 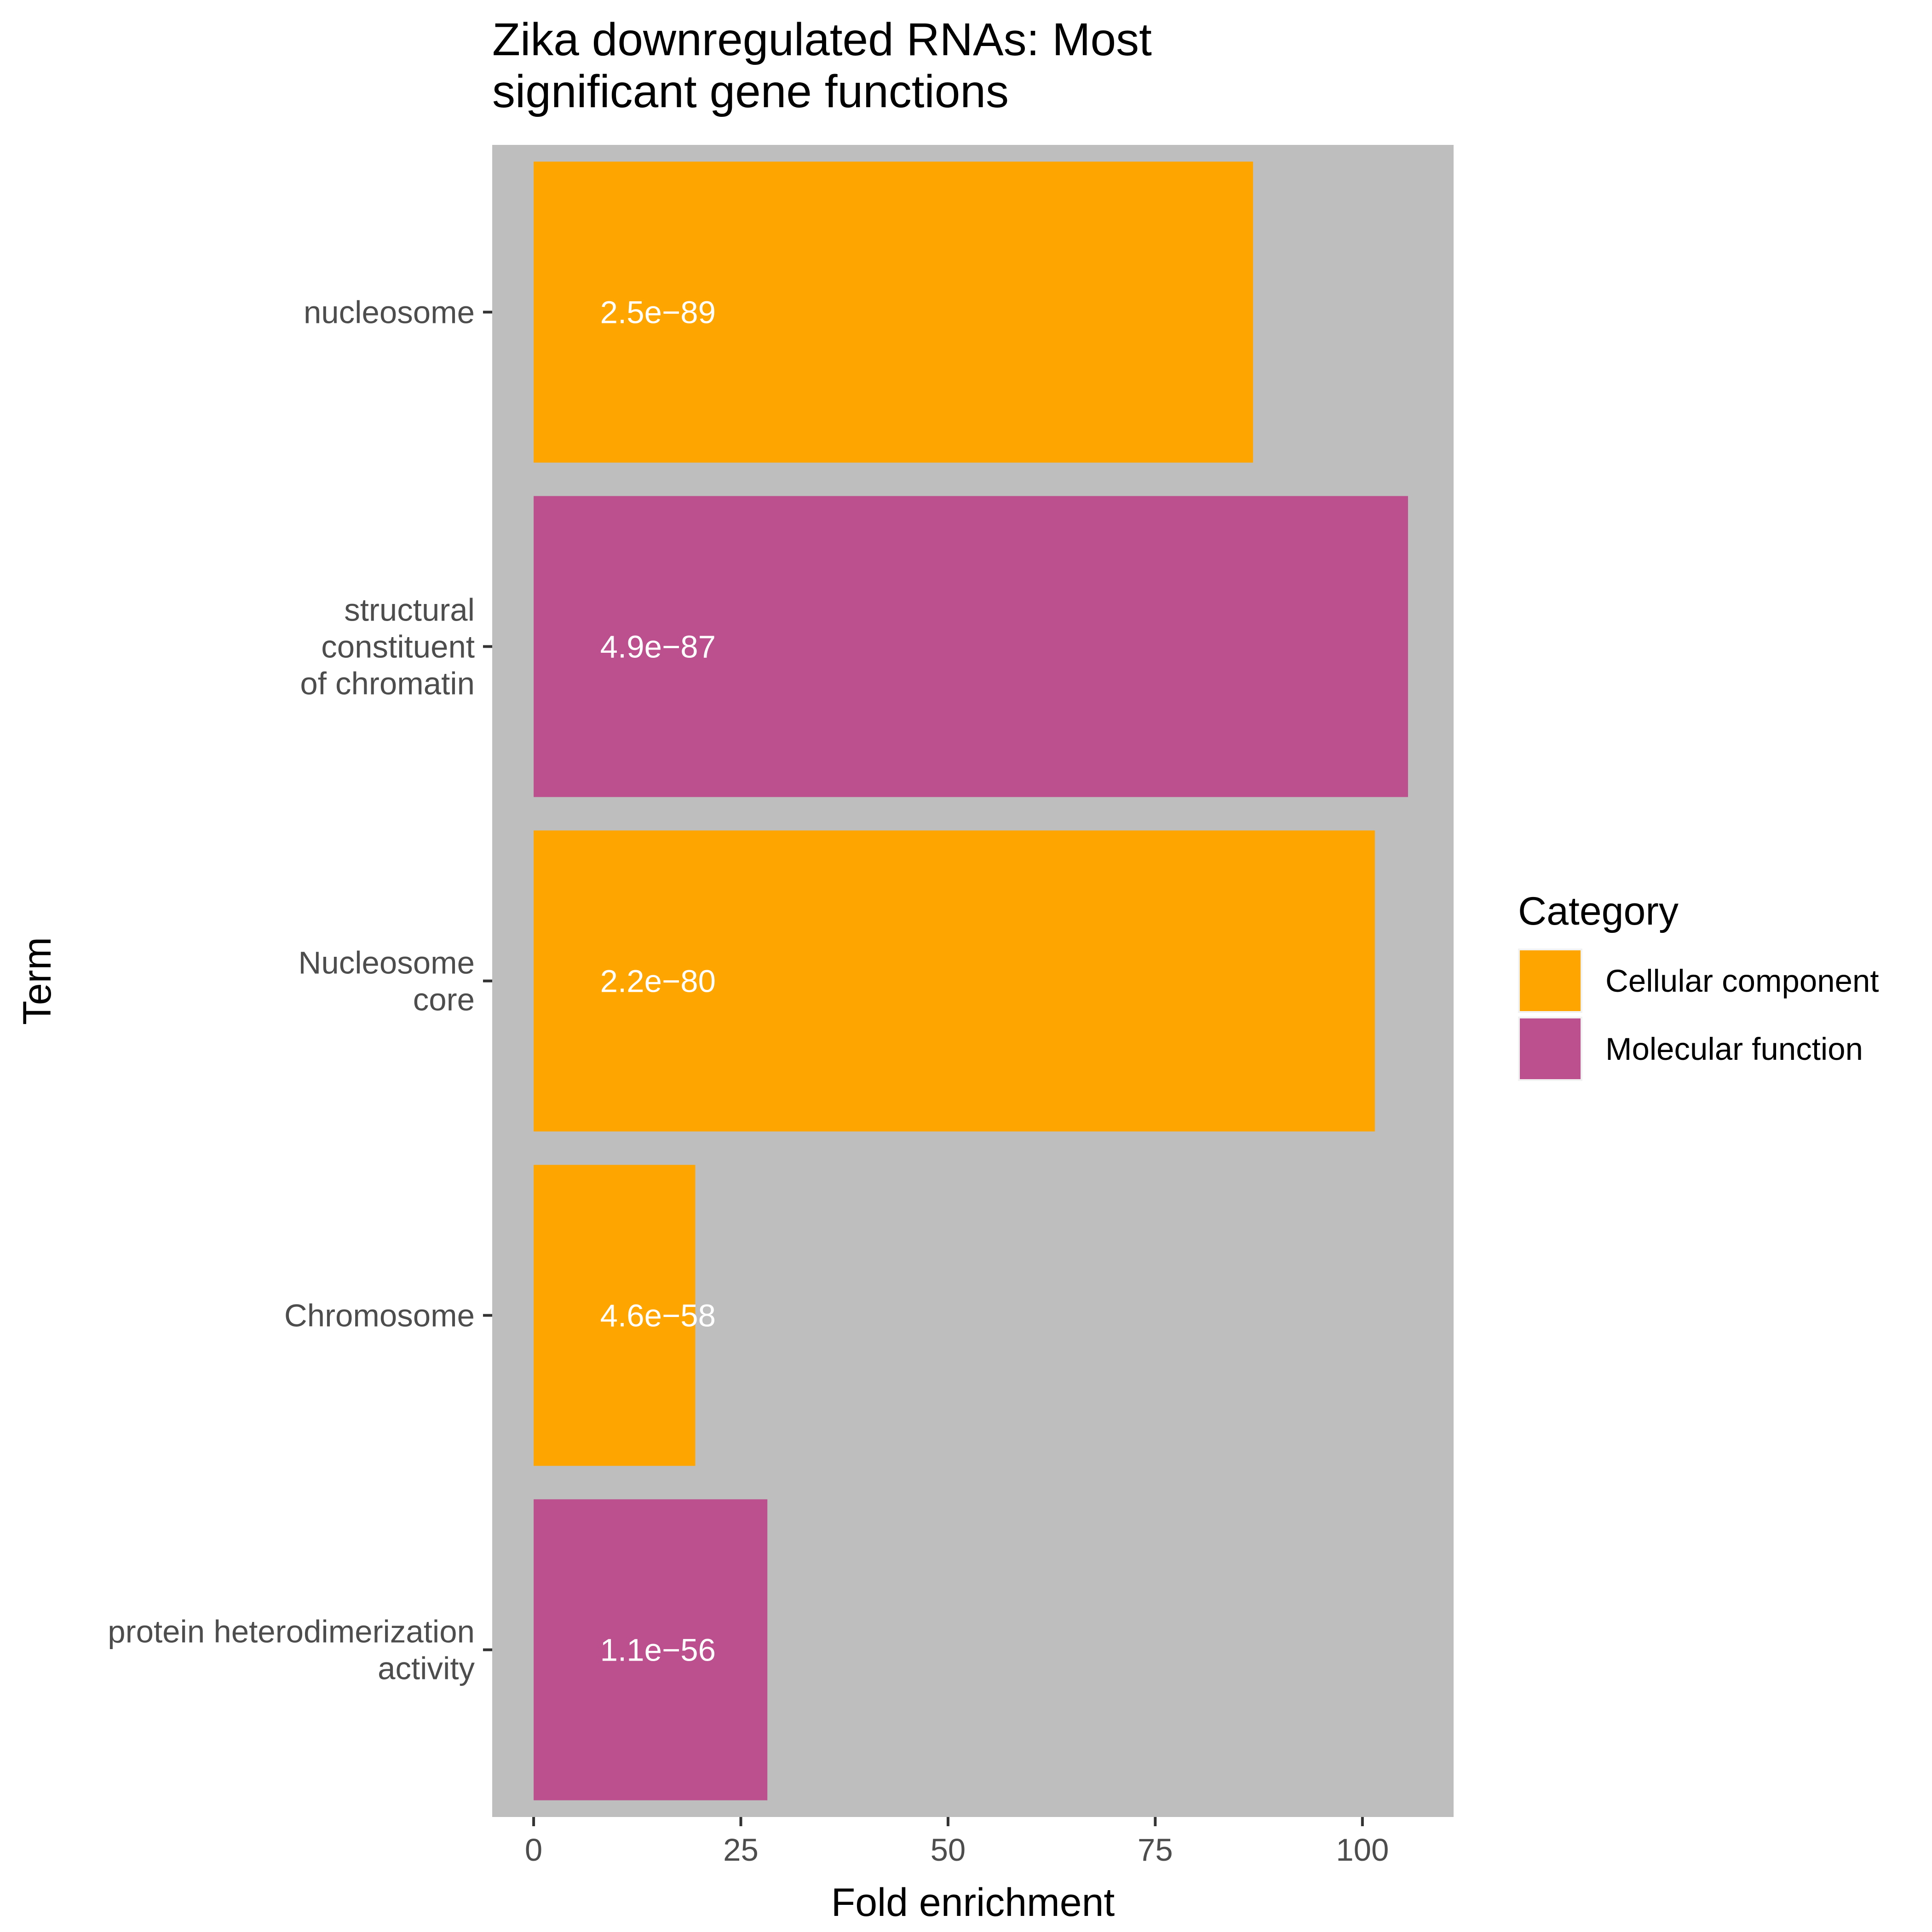 I want to click on x-tick-label: 0, so click(x=533, y=1850).